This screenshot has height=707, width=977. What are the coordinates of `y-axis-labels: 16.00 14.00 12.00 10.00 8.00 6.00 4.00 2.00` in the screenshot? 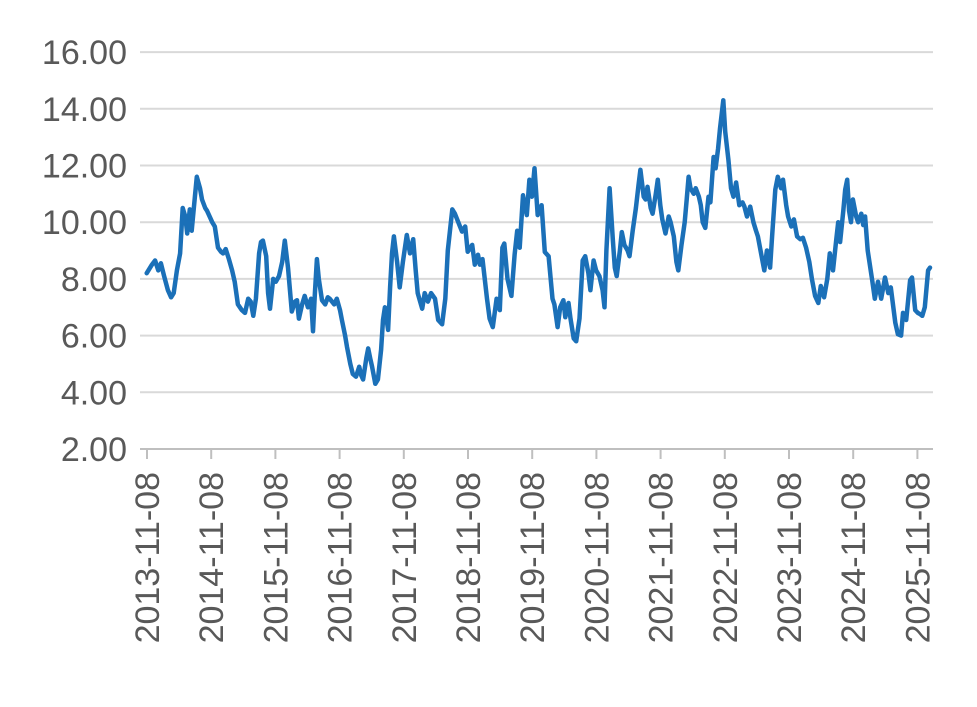 It's located at (84, 251).